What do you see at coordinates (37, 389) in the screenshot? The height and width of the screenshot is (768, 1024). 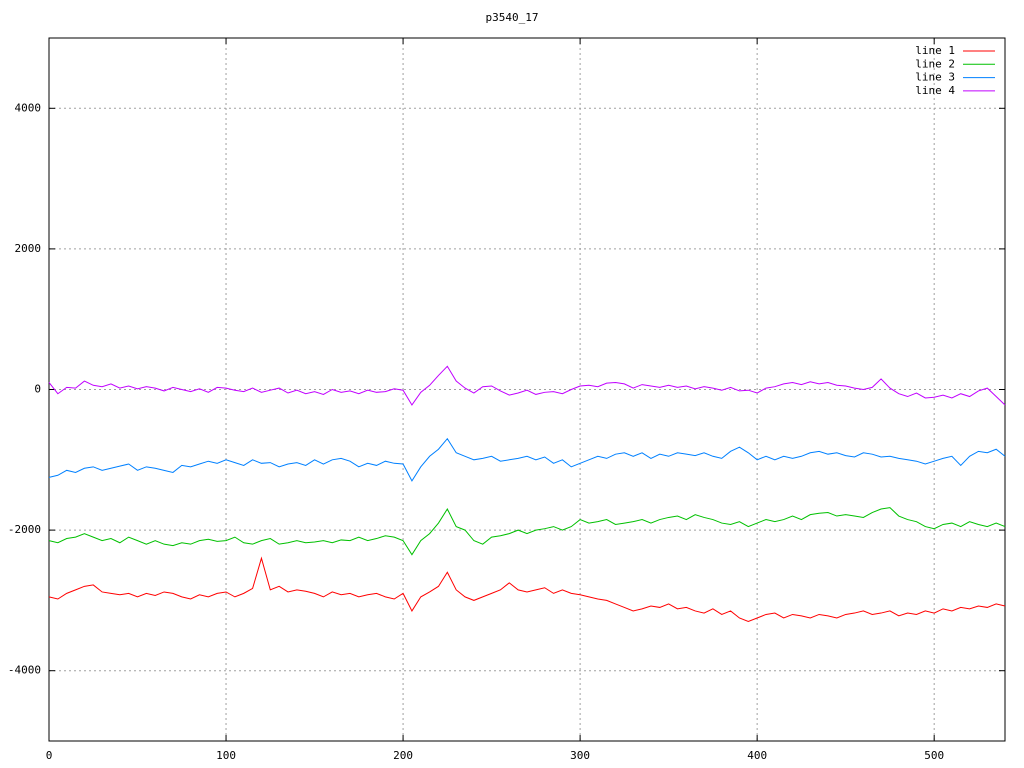 I see `y-tick-label: 0` at bounding box center [37, 389].